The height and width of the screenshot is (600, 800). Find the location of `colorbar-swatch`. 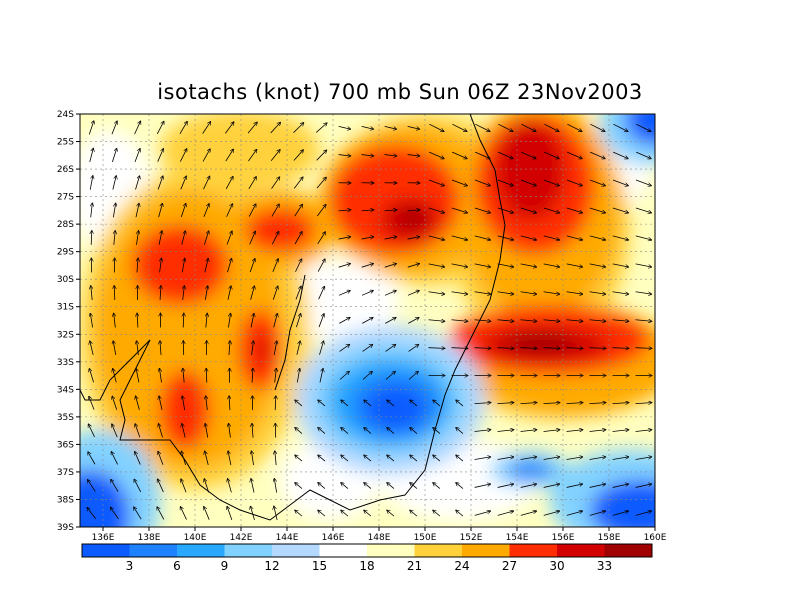

colorbar-swatch is located at coordinates (153, 550).